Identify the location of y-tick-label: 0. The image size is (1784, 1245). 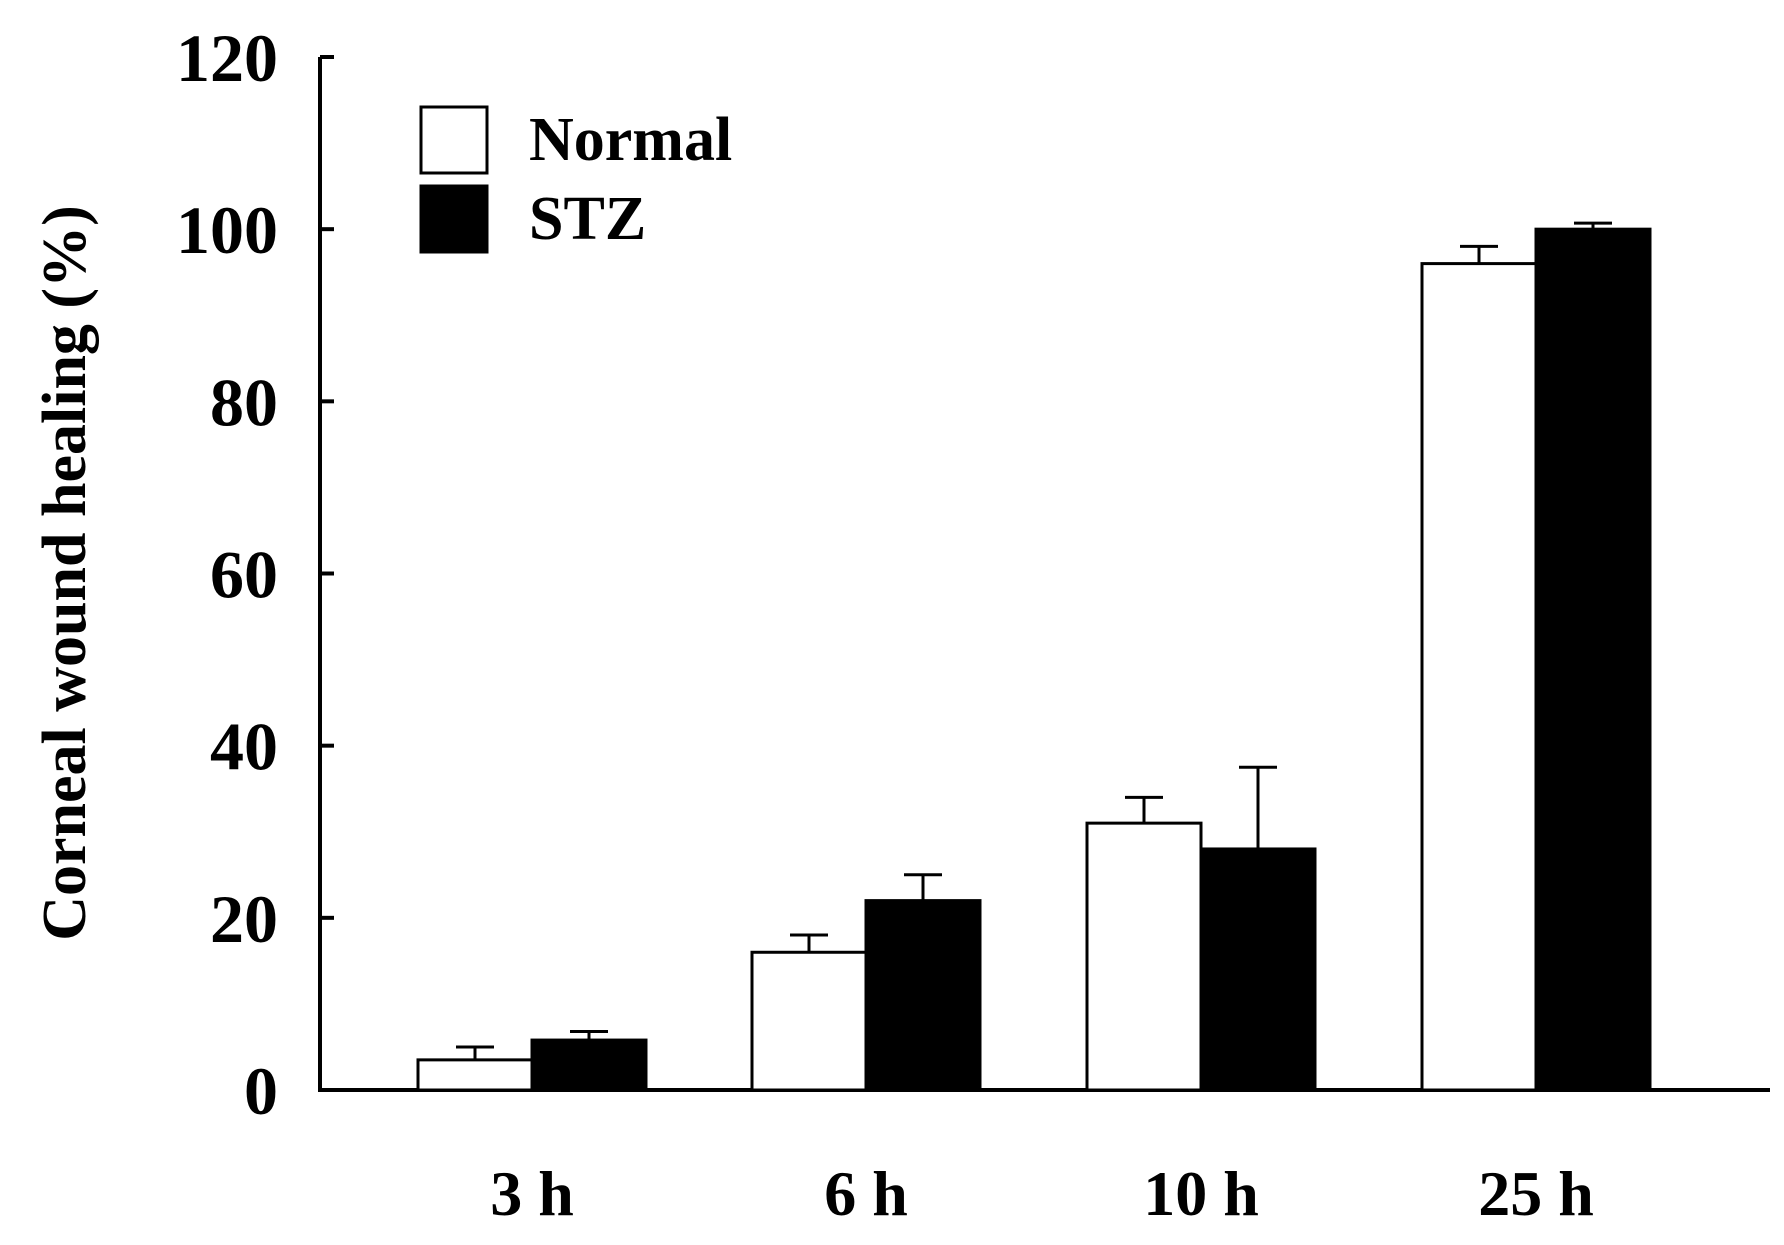
(261, 1091).